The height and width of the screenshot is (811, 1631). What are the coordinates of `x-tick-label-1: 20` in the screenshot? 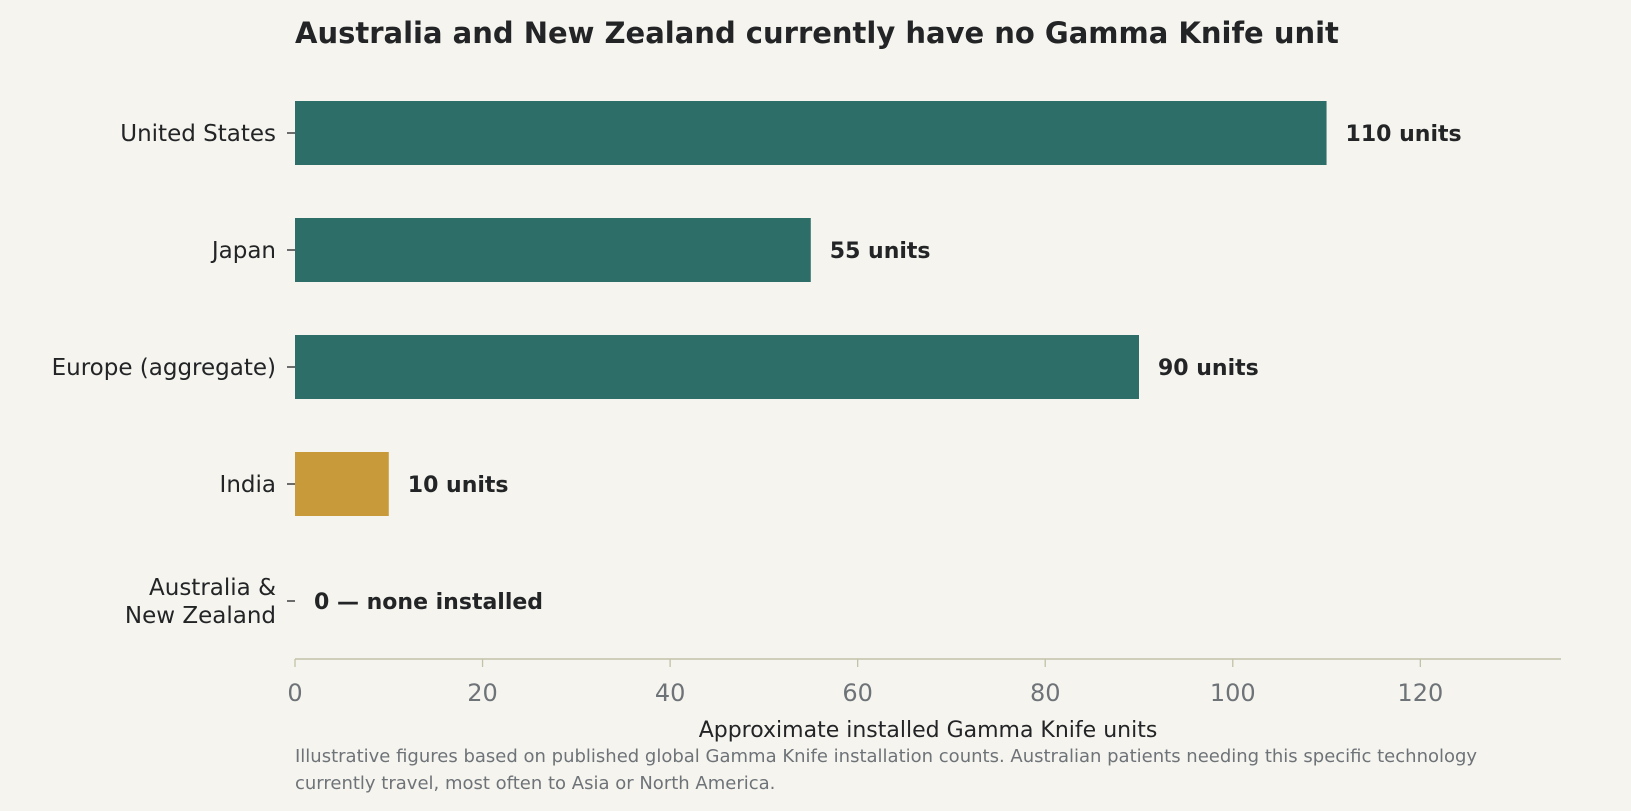 It's located at (482, 693).